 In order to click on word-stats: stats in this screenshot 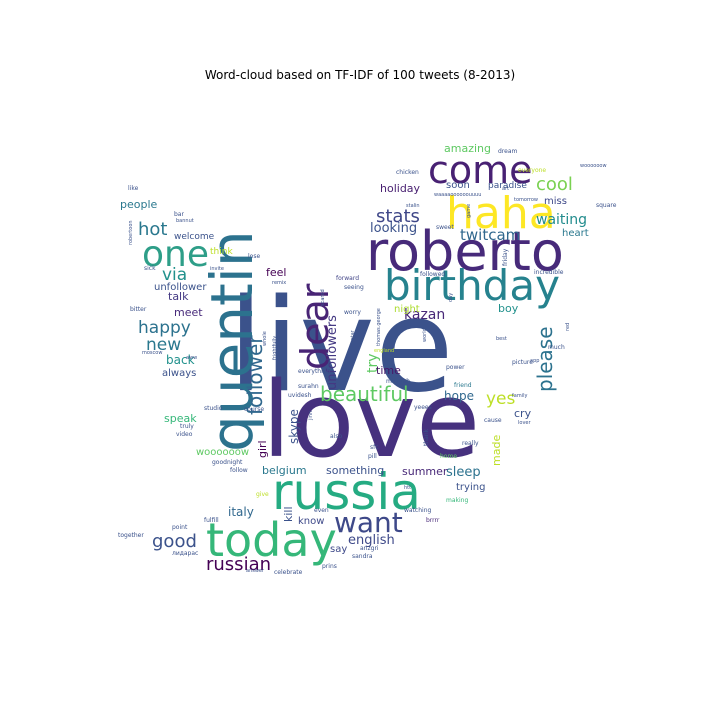, I will do `click(398, 216)`.